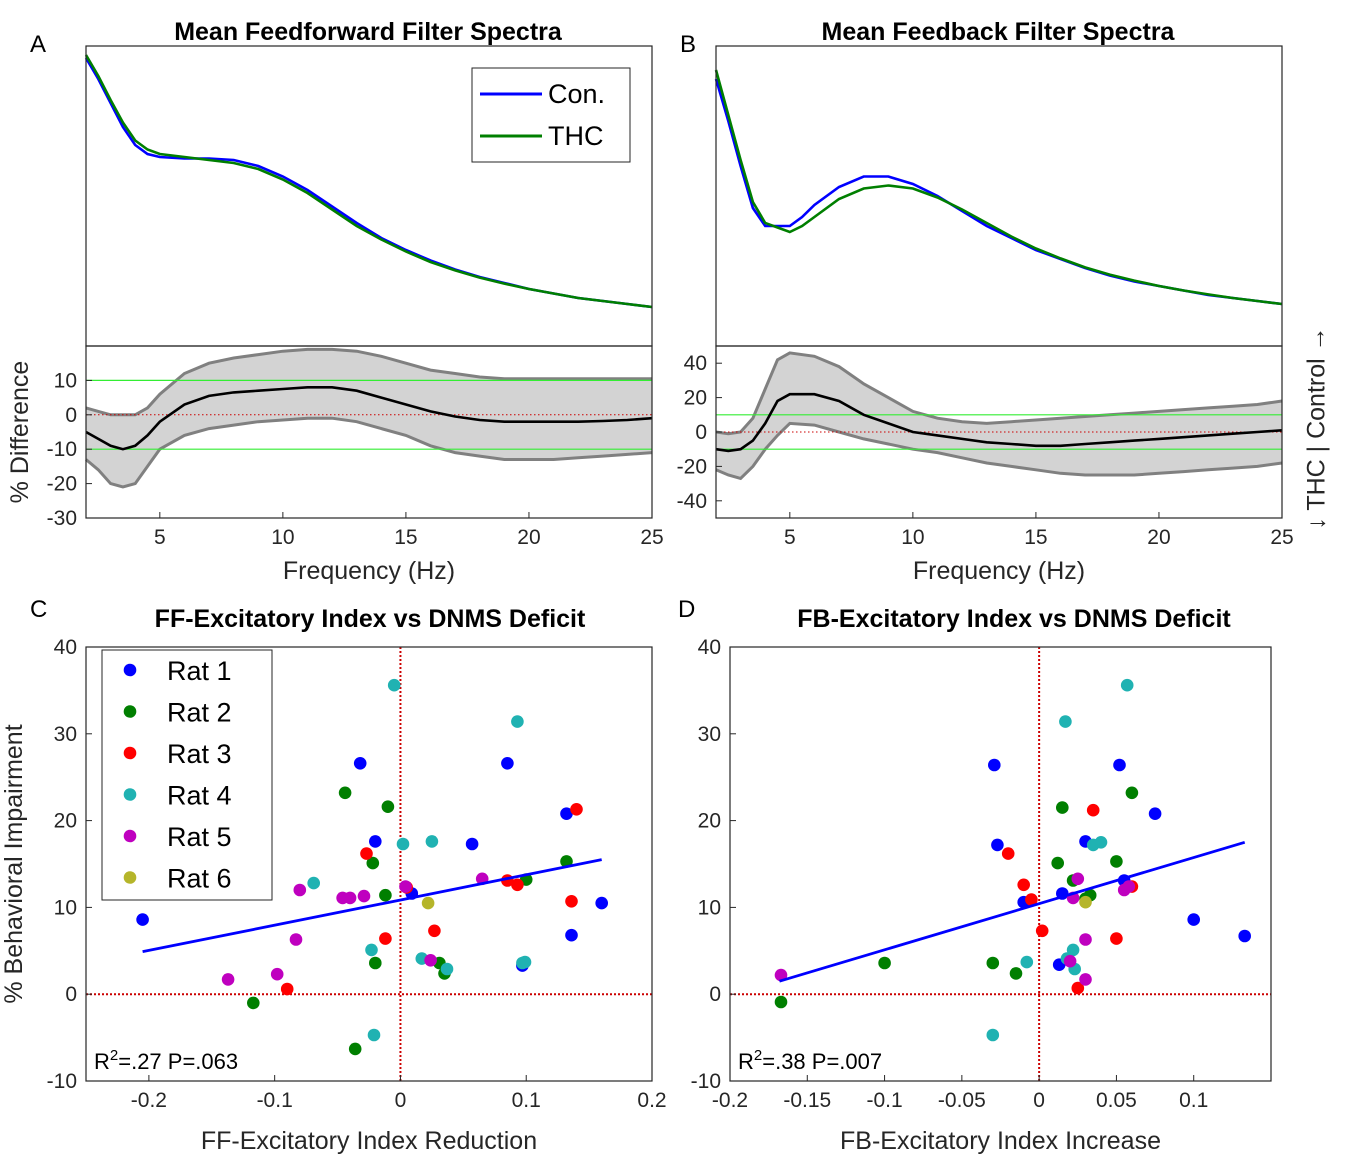 This screenshot has width=1350, height=1170. I want to click on panel-c-stat-sup: 2, so click(114, 1055).